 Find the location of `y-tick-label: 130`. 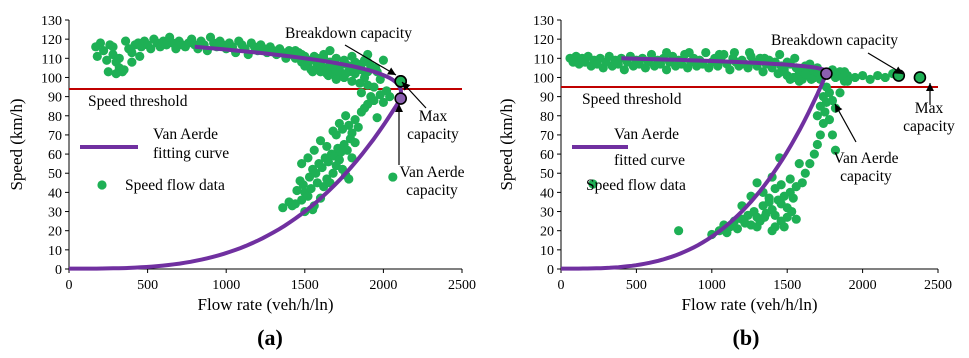

y-tick-label: 130 is located at coordinates (51, 21).